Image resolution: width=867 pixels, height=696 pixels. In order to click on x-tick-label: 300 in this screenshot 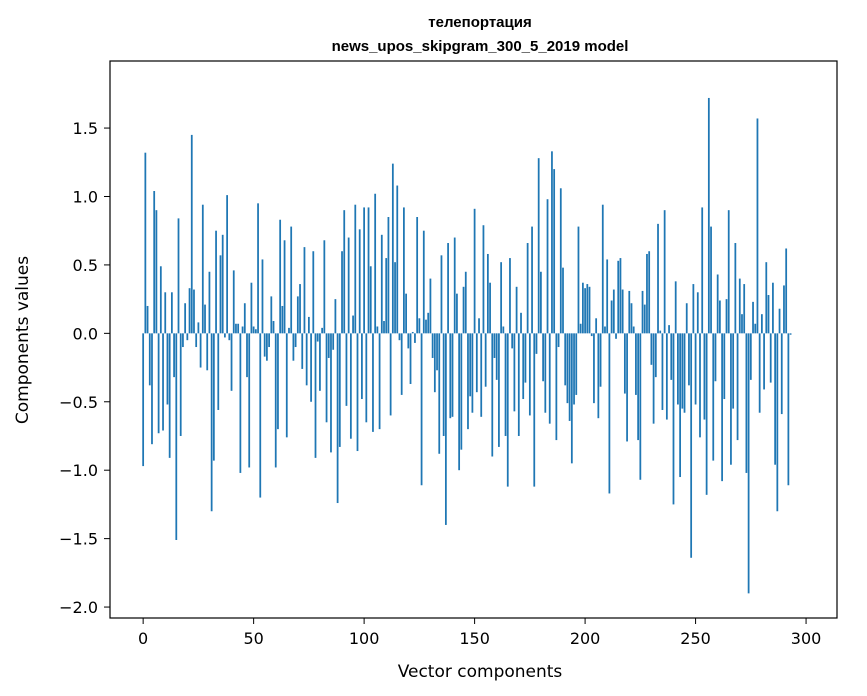, I will do `click(806, 638)`.